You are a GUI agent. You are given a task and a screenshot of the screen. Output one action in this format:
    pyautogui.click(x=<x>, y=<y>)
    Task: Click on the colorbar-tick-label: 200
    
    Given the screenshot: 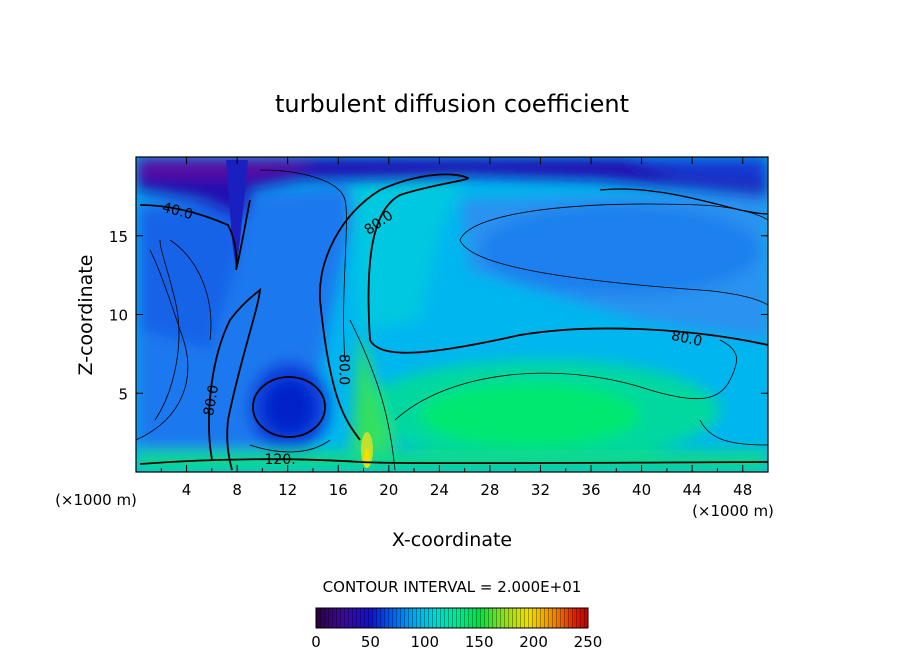 What is the action you would take?
    pyautogui.click(x=533, y=642)
    